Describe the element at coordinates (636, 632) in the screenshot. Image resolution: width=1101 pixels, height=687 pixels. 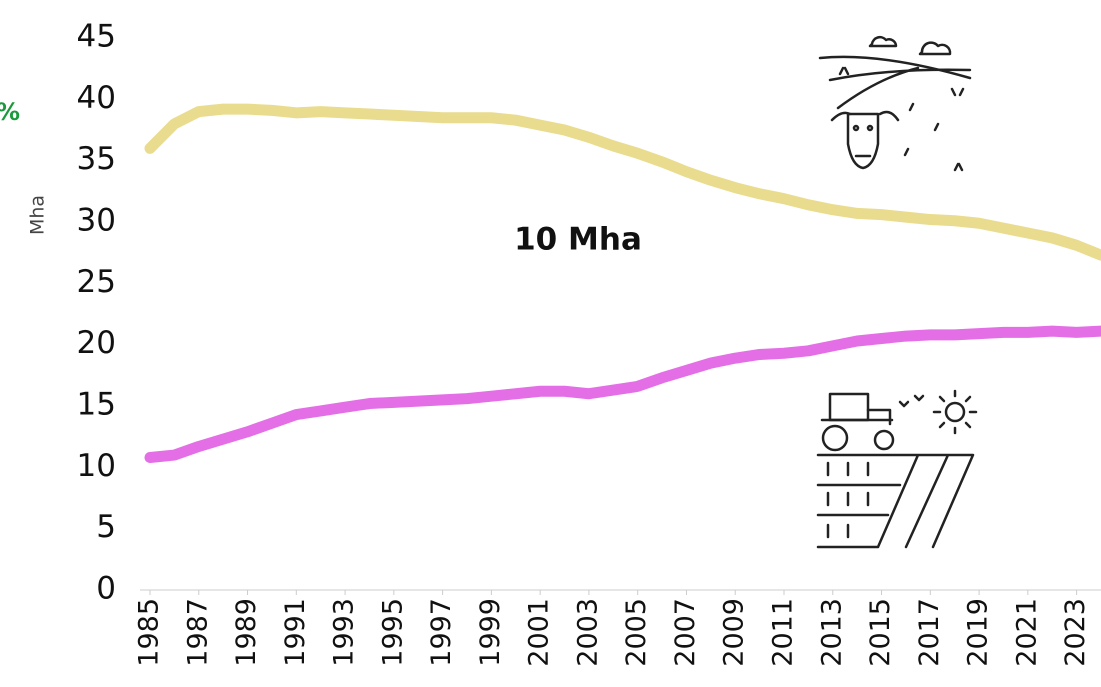
I see `x-tick-label: 2005` at that location.